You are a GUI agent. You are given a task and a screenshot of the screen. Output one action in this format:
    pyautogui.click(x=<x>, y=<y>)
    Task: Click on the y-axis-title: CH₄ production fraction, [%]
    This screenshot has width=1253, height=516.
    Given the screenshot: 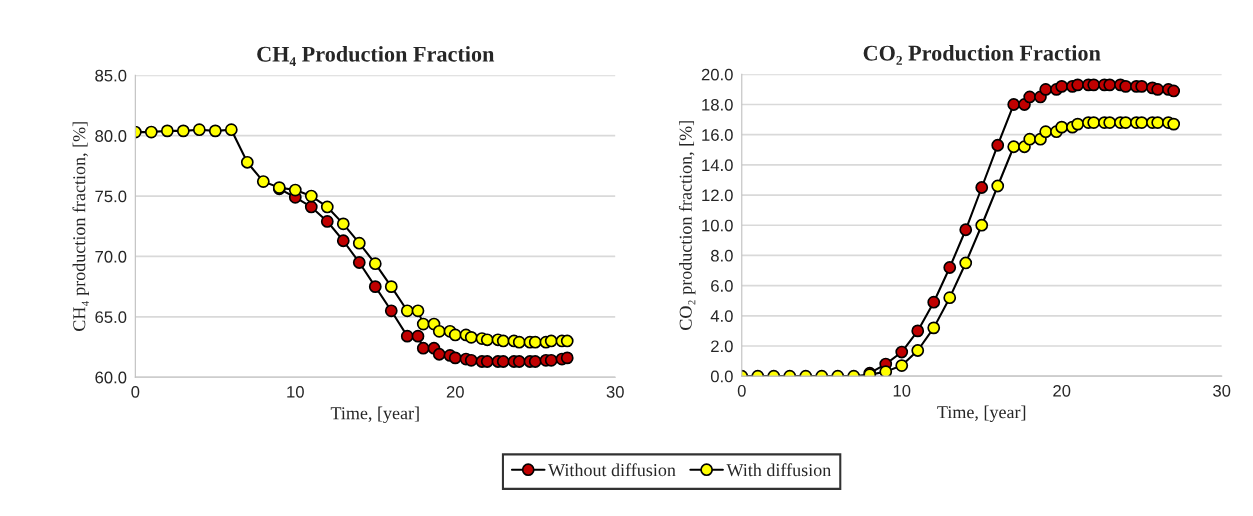 What is the action you would take?
    pyautogui.click(x=80, y=226)
    